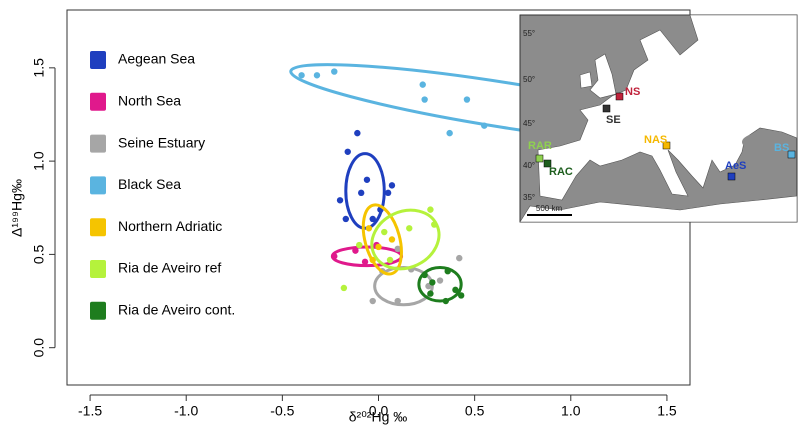  Describe the element at coordinates (39, 68) in the screenshot. I see `y-tick-label: 1.5` at that location.